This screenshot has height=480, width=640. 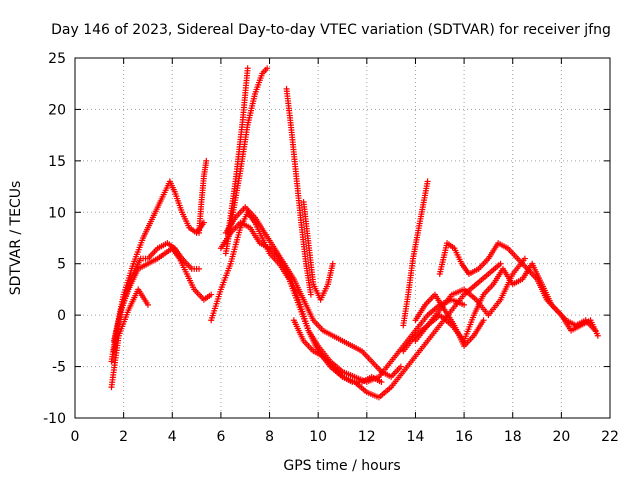 I want to click on series-track-k, so click(x=298, y=191).